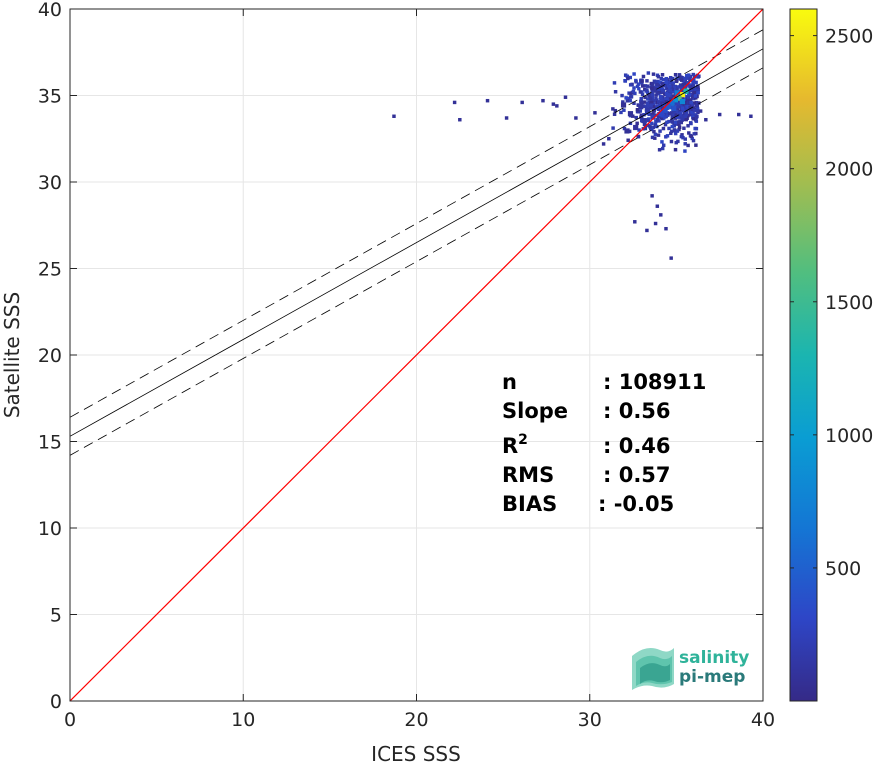 The image size is (879, 764). I want to click on y-tick-label: 25, so click(50, 270).